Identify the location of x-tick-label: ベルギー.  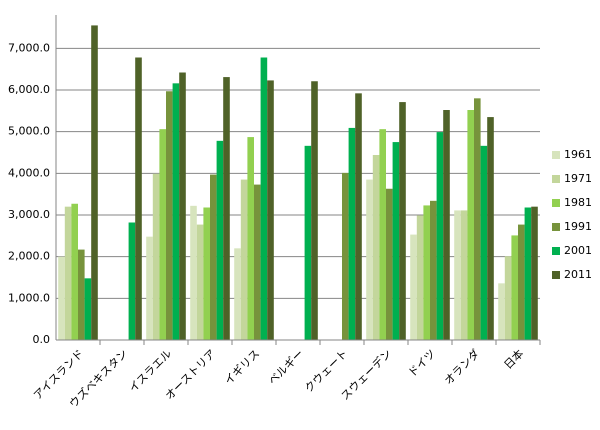
(286, 367).